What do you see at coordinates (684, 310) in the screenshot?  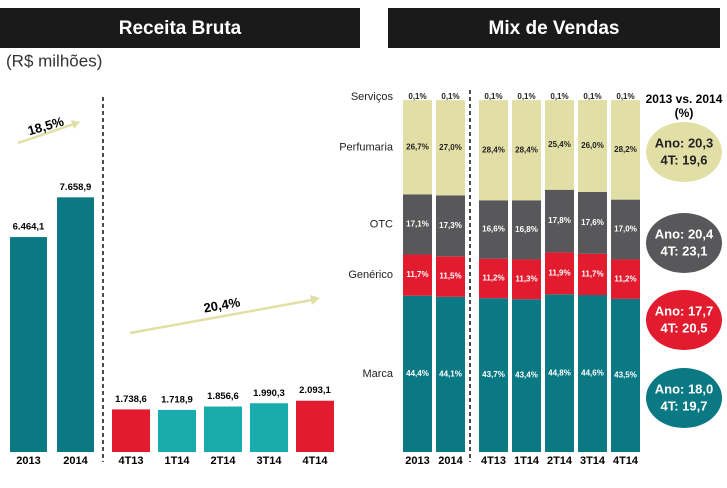 I see `comparison-text: Ano: 17,7` at bounding box center [684, 310].